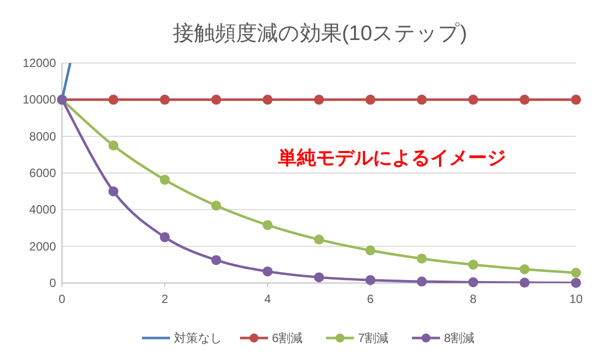 The height and width of the screenshot is (361, 600). Describe the element at coordinates (459, 338) in the screenshot. I see `legend-label: 8割減` at that location.